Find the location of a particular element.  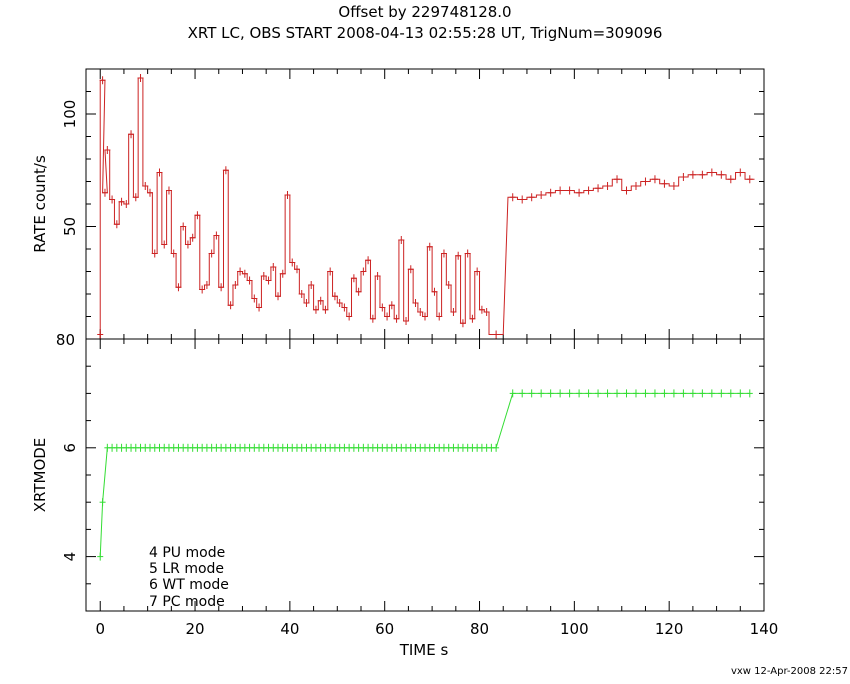

x-axis-label: TIME s is located at coordinates (424, 650).